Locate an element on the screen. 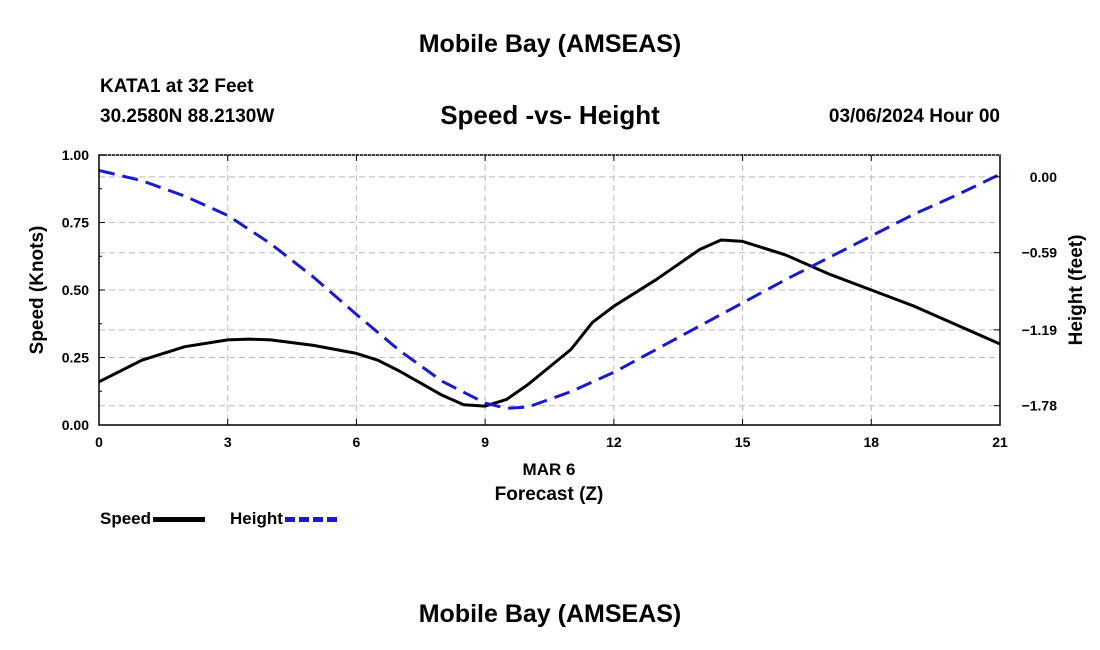  x-tick-label: 12 is located at coordinates (614, 442).